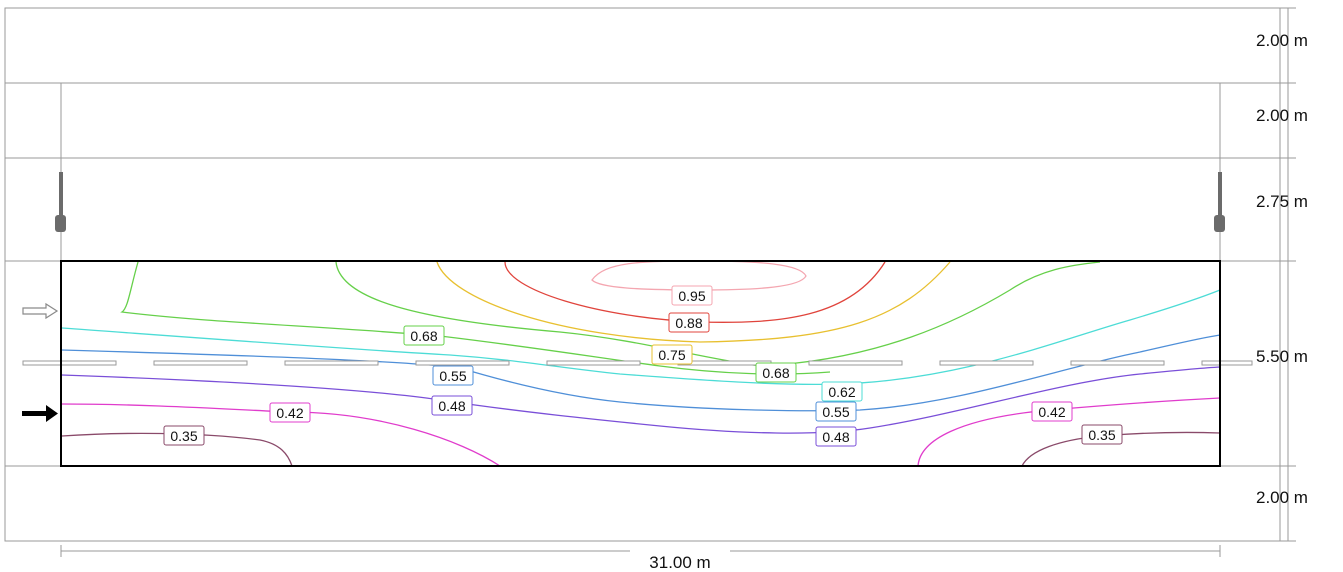 The height and width of the screenshot is (572, 1343). Describe the element at coordinates (641, 400) in the screenshot. I see `isoline-0.48` at that location.